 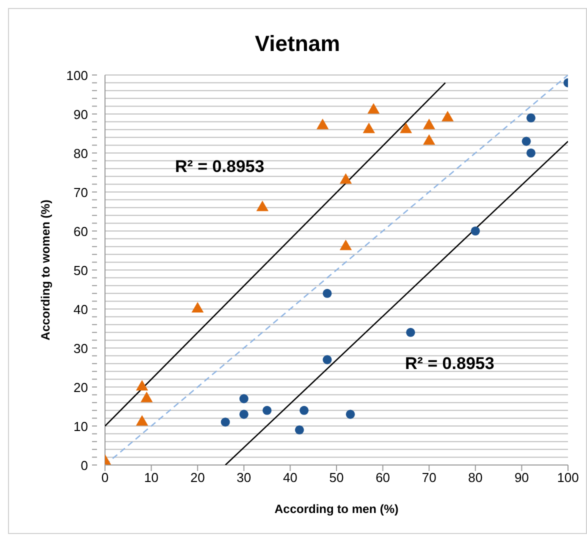 I want to click on x-tick-label: 30, so click(x=244, y=478).